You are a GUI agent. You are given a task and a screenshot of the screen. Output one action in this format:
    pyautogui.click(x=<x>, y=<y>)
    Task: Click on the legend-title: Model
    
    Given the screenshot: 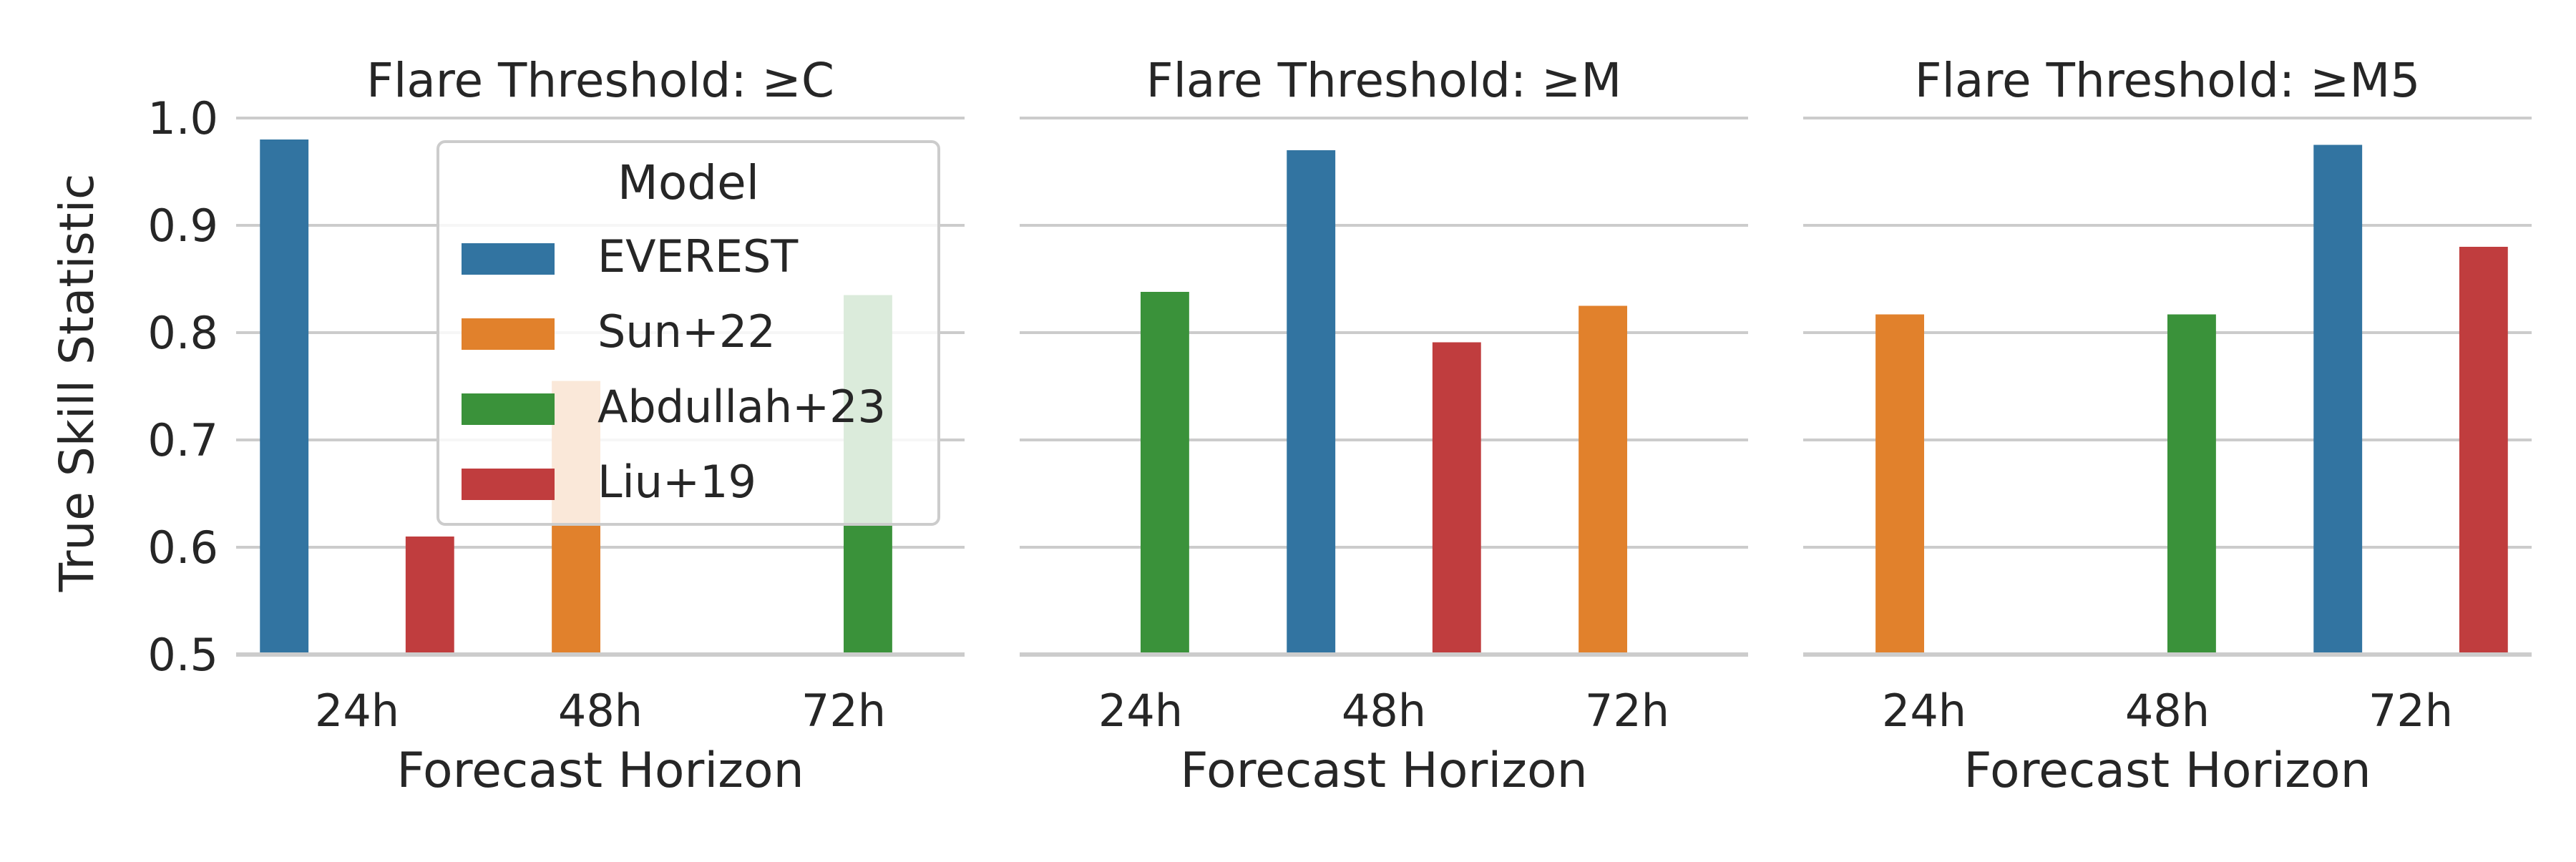 What is the action you would take?
    pyautogui.click(x=688, y=182)
    